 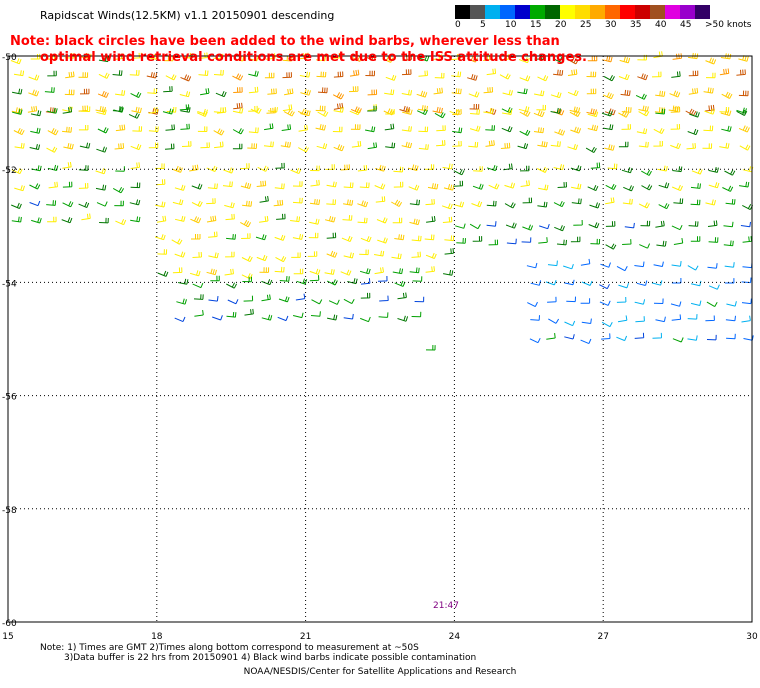 What do you see at coordinates (455, 637) in the screenshot?
I see `lon-tick-label: 24` at bounding box center [455, 637].